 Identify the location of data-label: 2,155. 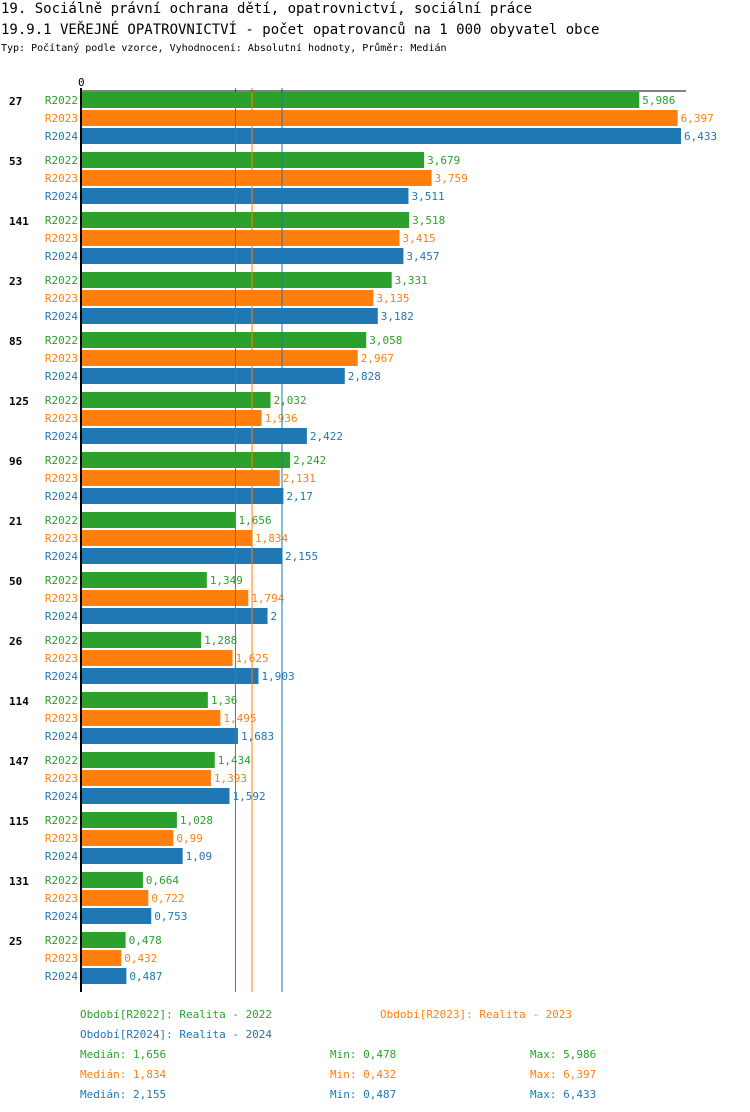
(301, 556).